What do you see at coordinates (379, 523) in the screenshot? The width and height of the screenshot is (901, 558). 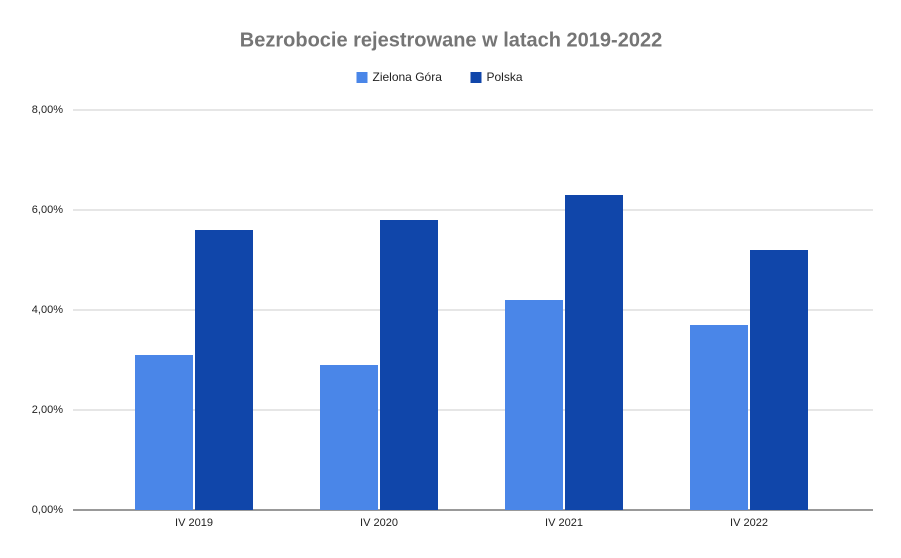 I see `x-tick-label: IV 2020` at bounding box center [379, 523].